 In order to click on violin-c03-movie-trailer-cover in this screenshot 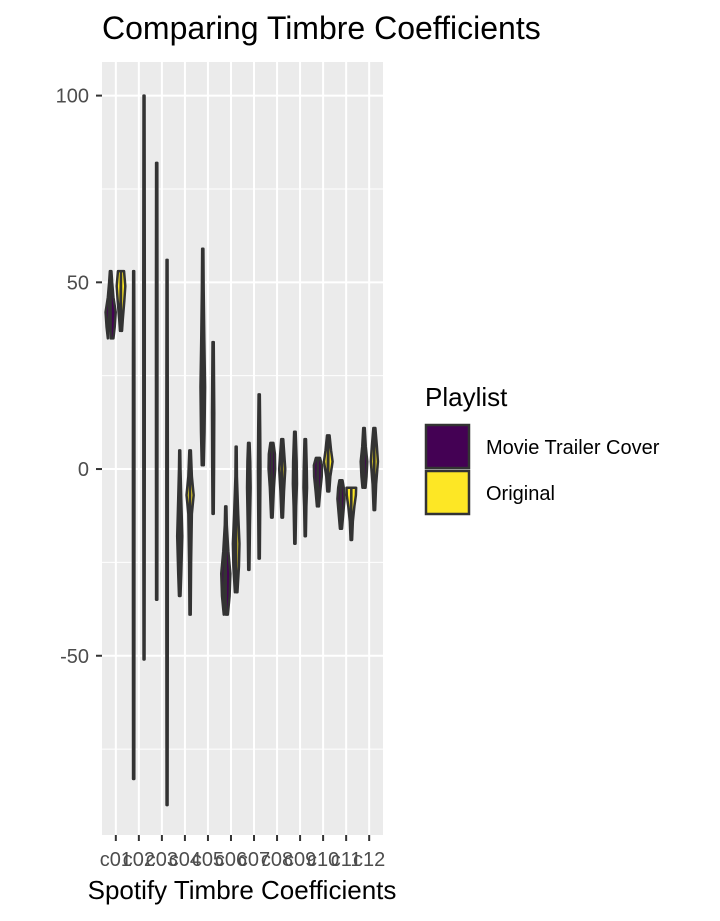, I will do `click(156, 381)`.